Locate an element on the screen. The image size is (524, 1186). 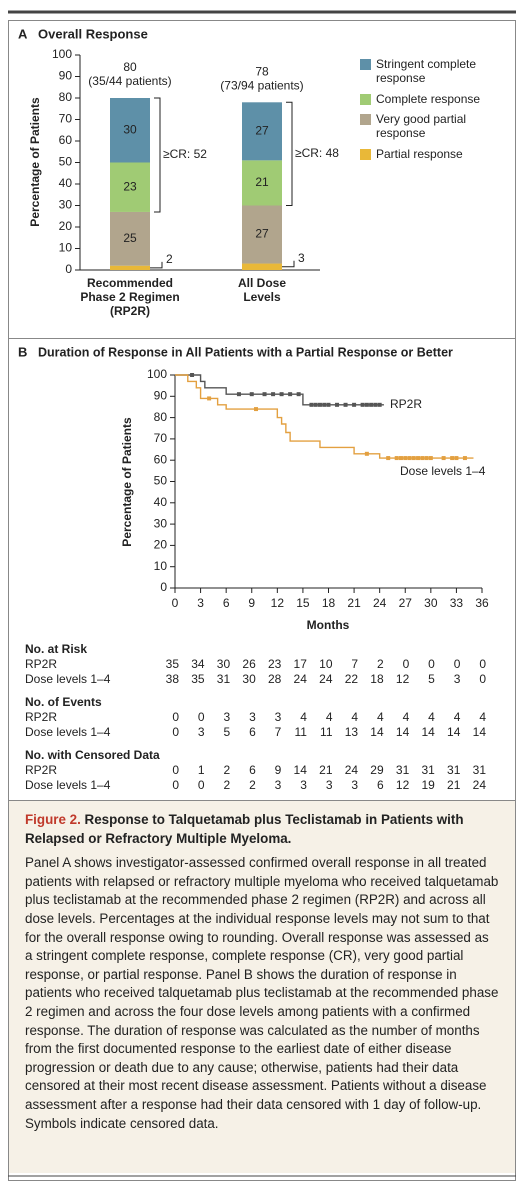
caption-label: Figure 2. is located at coordinates (53, 819).